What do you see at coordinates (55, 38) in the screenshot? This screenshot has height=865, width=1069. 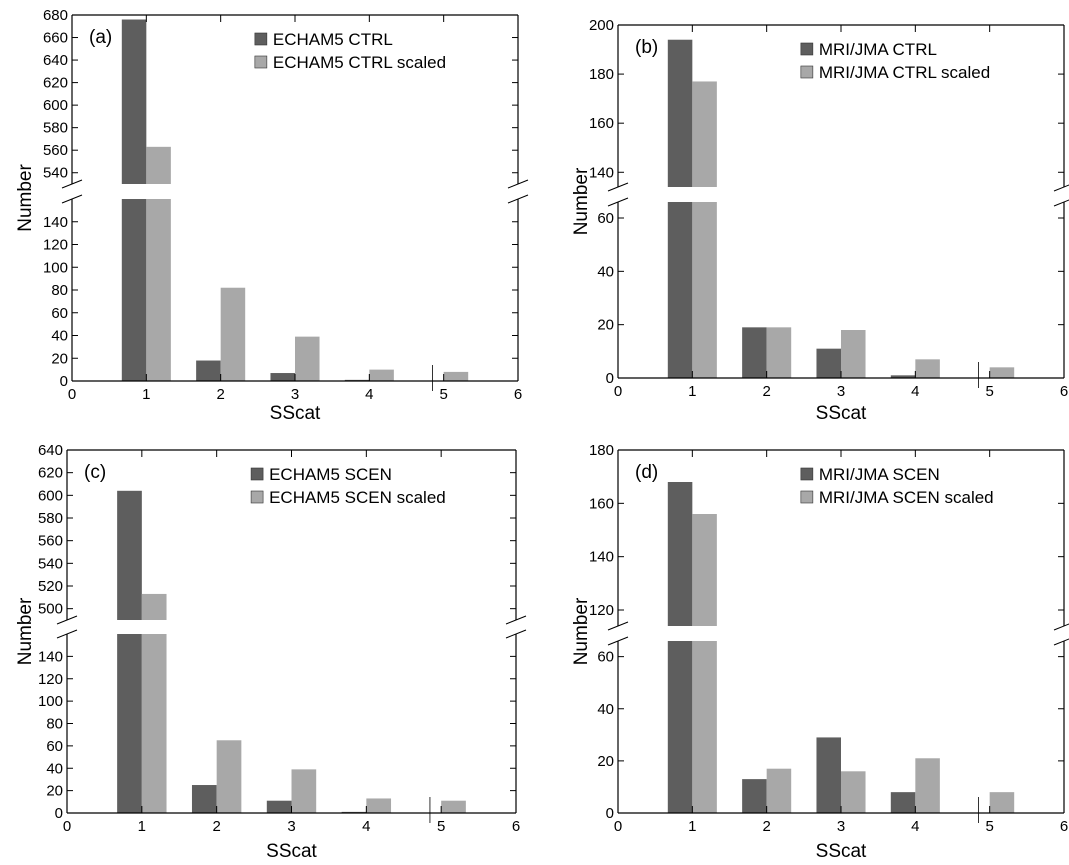 I see `y-tick-label: 660` at bounding box center [55, 38].